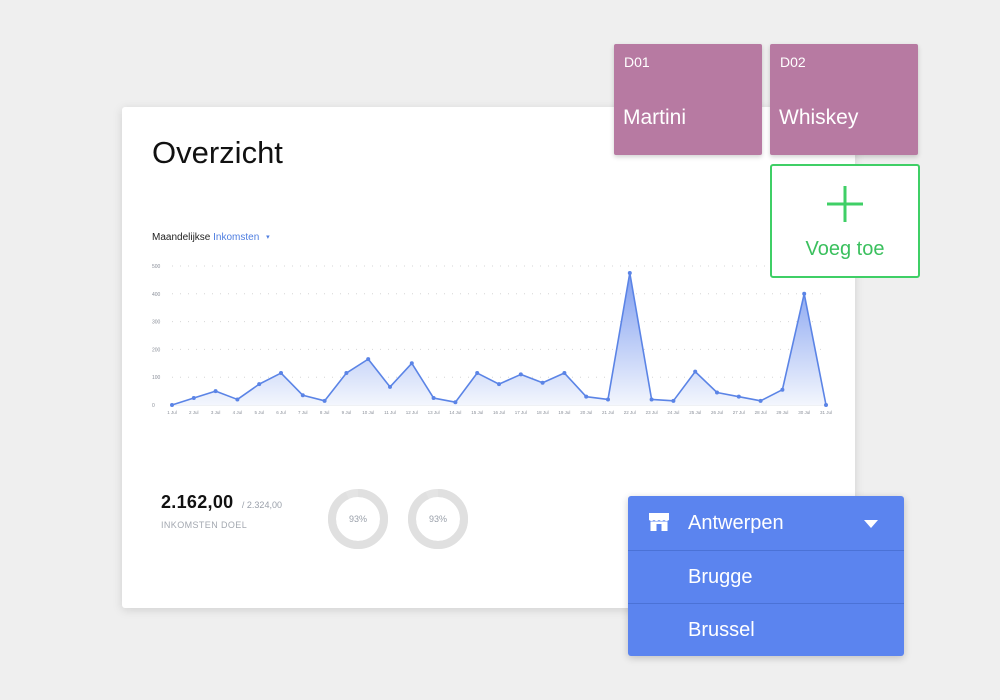  I want to click on location-option-brussel: Brussel, so click(766, 630).